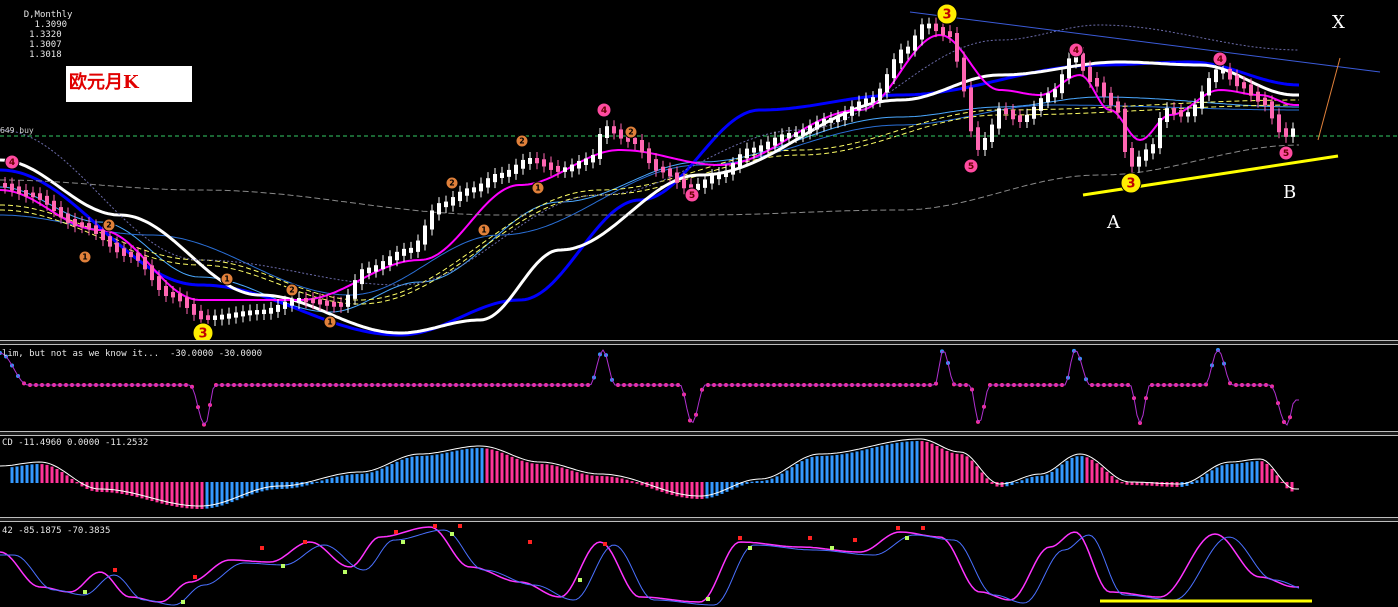  I want to click on wave-badge-yellow-label: 3, so click(1130, 184).